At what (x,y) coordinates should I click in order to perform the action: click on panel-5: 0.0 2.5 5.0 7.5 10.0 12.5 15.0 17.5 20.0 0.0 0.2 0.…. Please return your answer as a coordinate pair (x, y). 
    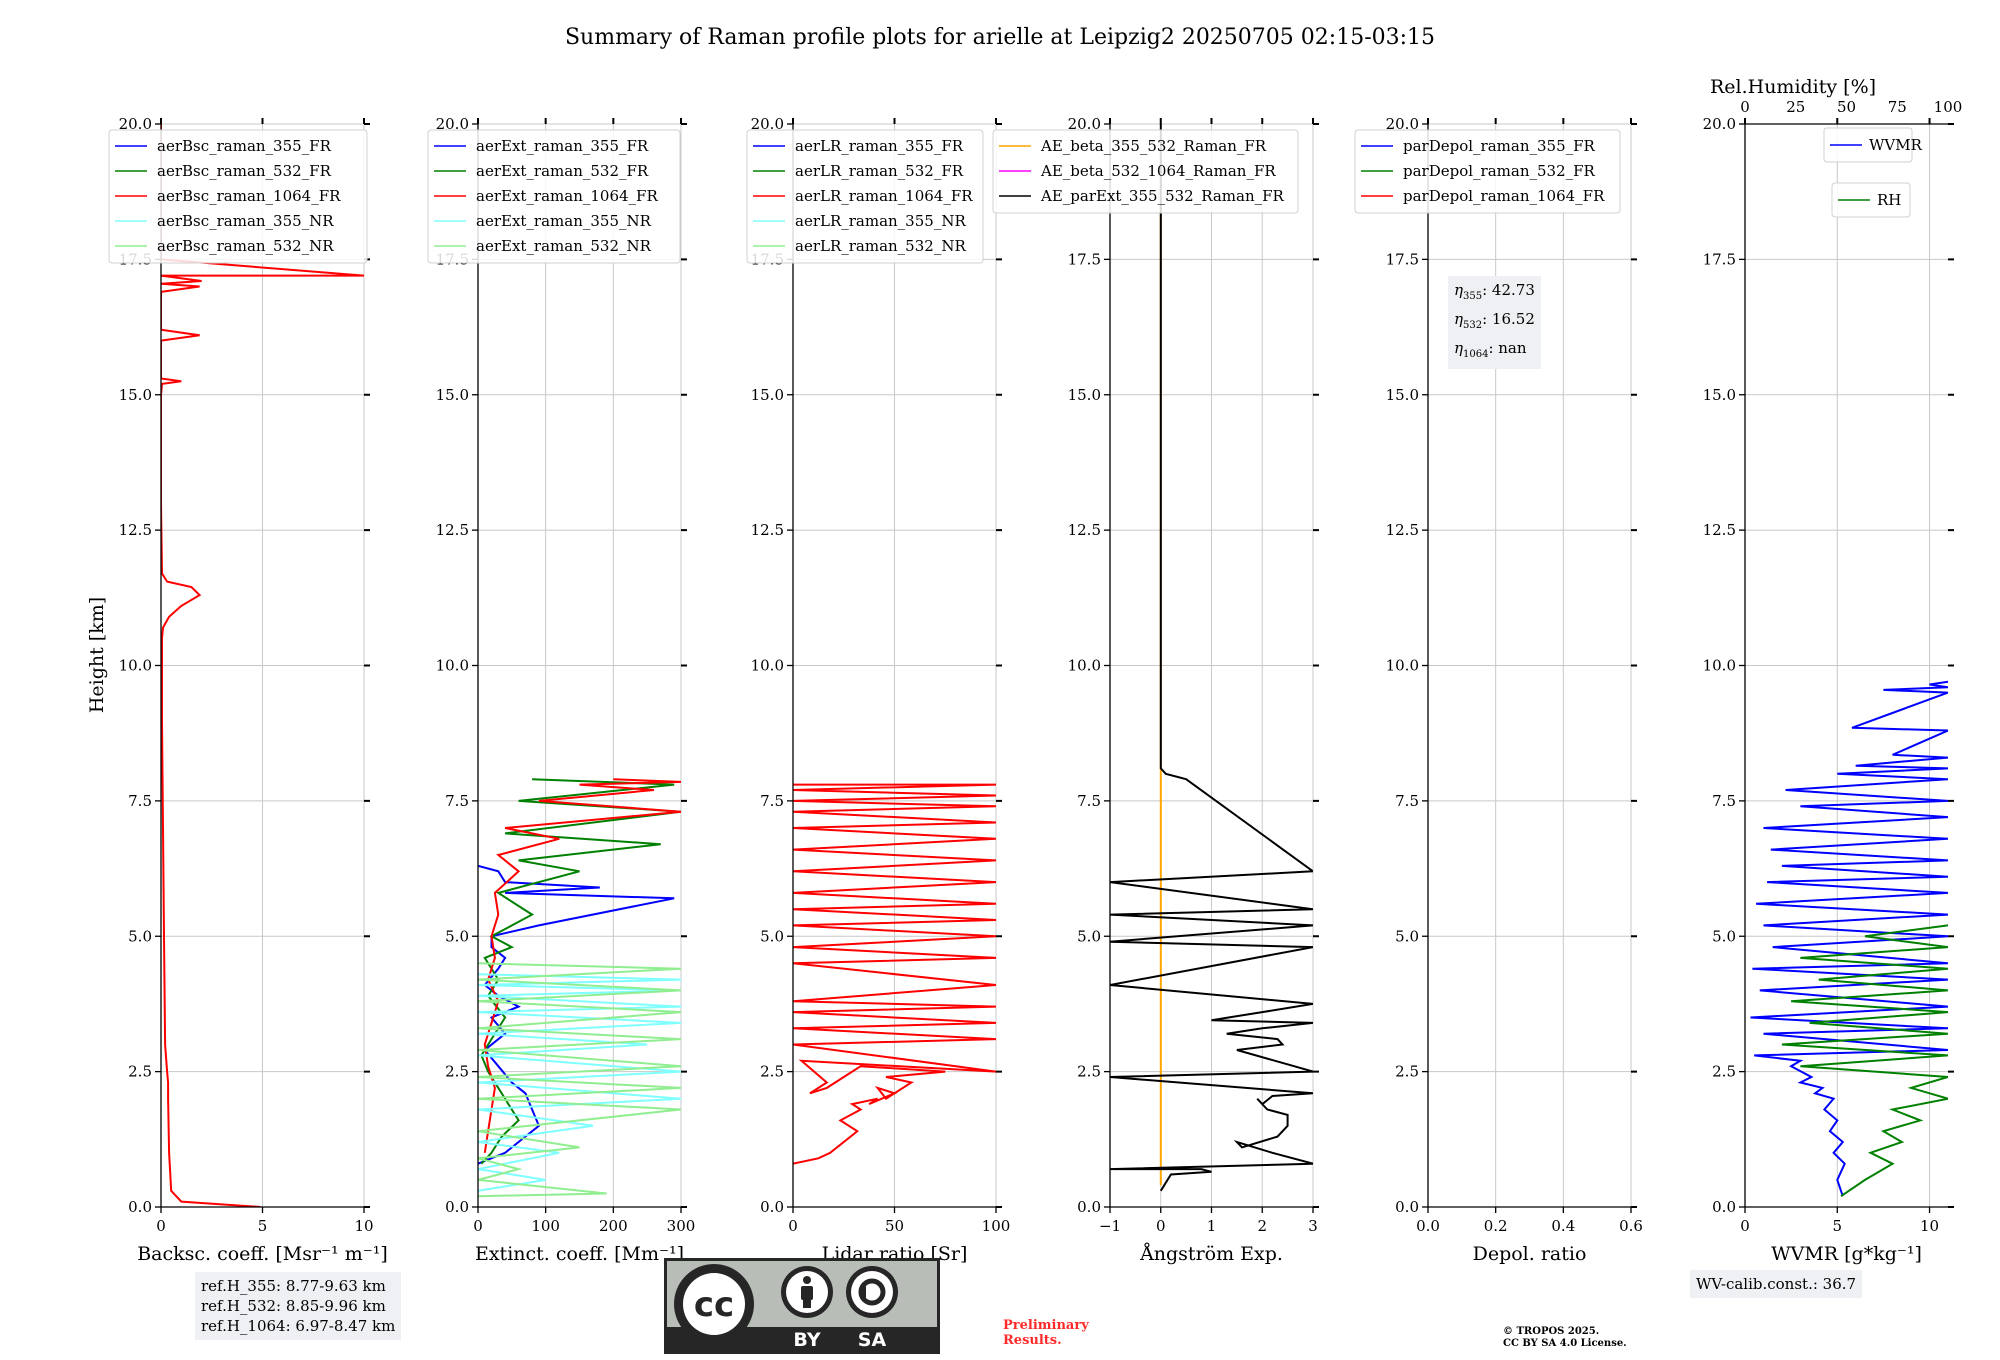
    Looking at the image, I should click on (1498, 690).